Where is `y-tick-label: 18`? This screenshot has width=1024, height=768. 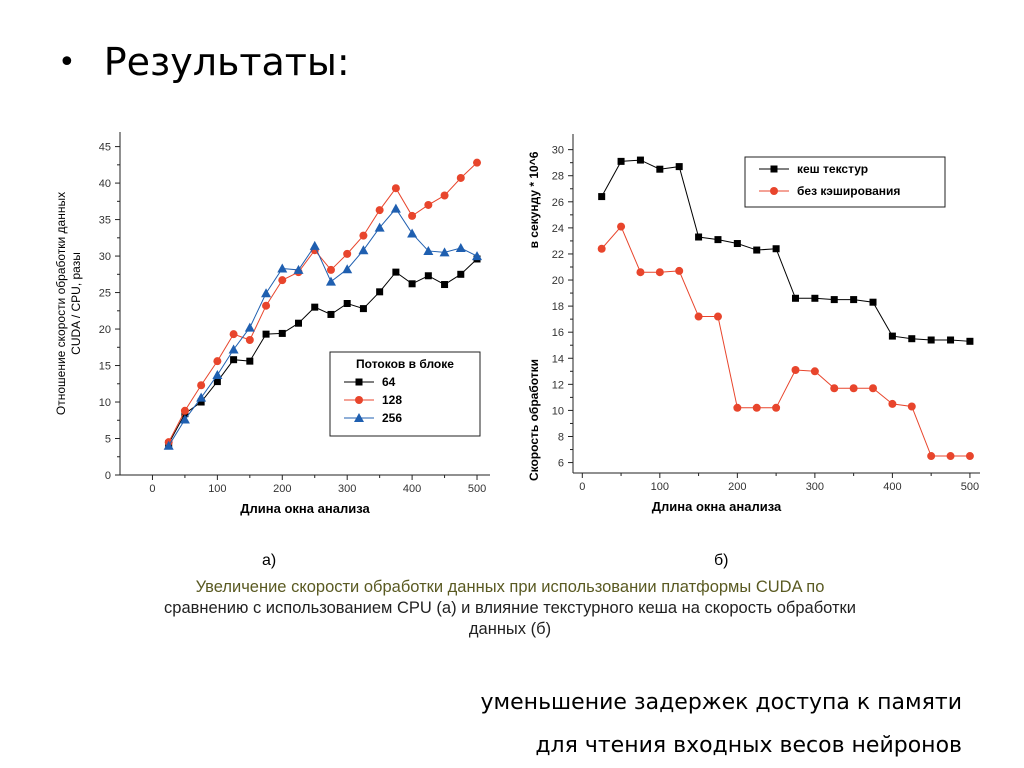
y-tick-label: 18 is located at coordinates (558, 307).